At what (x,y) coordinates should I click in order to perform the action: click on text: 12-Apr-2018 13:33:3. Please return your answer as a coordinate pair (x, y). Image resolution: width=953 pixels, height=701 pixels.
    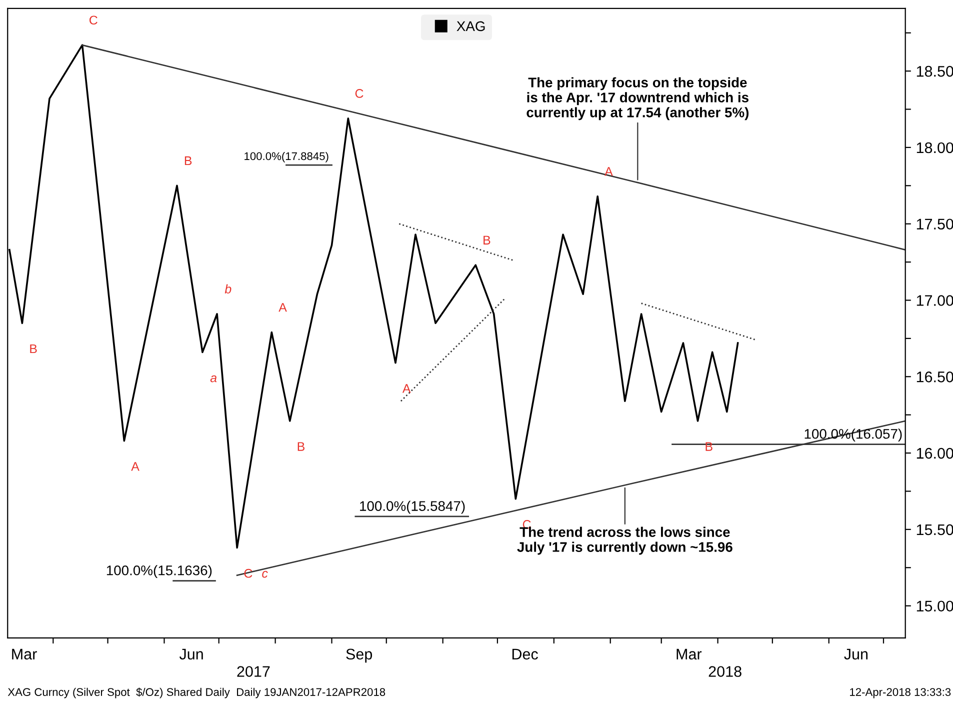
    Looking at the image, I should click on (900, 693).